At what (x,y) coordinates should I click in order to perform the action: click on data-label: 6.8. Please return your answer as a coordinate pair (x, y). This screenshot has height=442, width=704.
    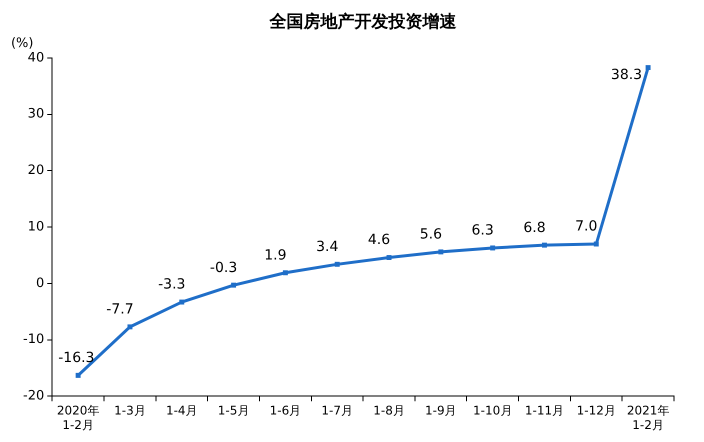
    Looking at the image, I should click on (534, 228).